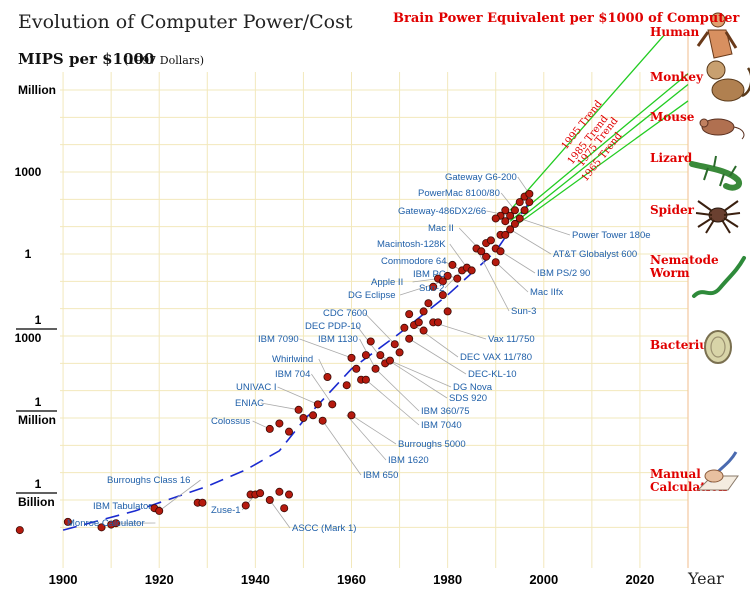  Describe the element at coordinates (671, 158) in the screenshot. I see `animal-label: Lizard` at that location.